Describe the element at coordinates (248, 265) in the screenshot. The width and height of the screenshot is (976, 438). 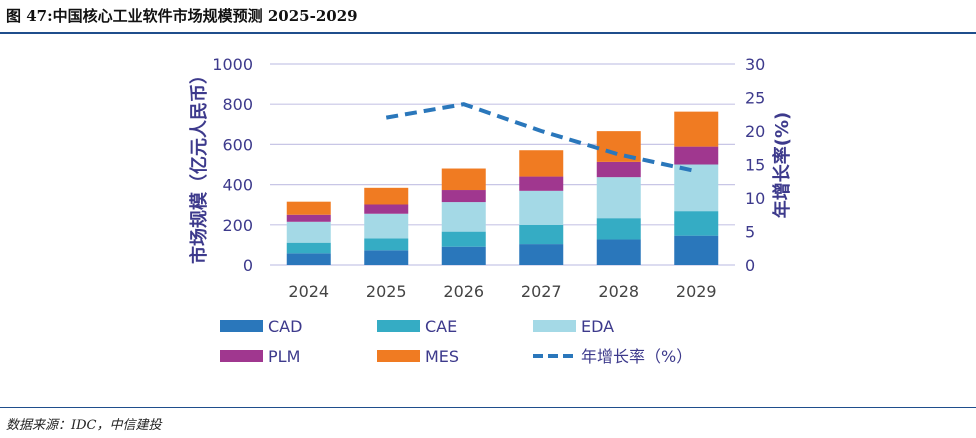
I see `y-tick-label: 0` at that location.